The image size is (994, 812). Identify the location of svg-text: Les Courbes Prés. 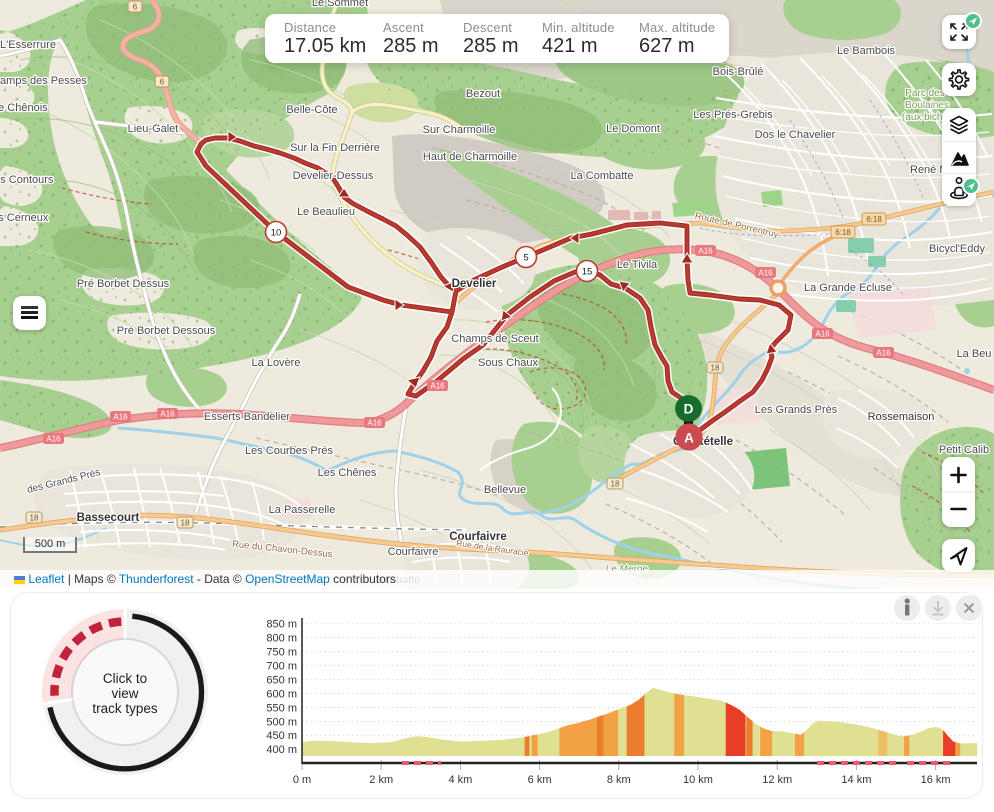
(289, 451).